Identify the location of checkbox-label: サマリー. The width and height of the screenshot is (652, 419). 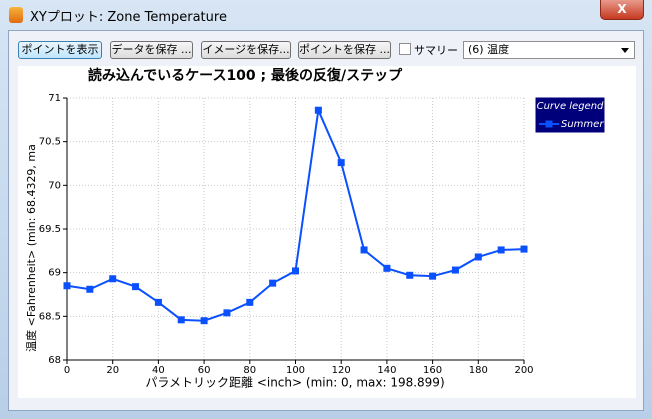
(436, 50).